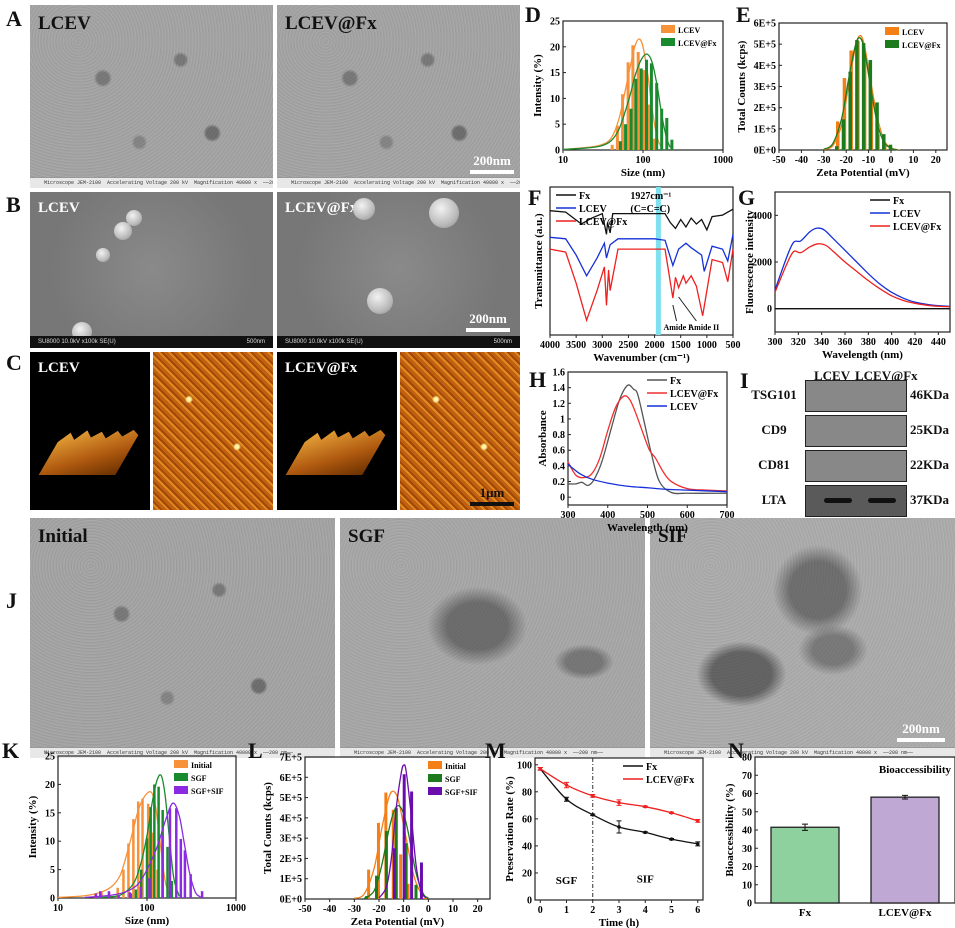 This screenshot has width=955, height=928. What do you see at coordinates (750, 262) in the screenshot?
I see `y-axis-label: Fluorescence intensity` at bounding box center [750, 262].